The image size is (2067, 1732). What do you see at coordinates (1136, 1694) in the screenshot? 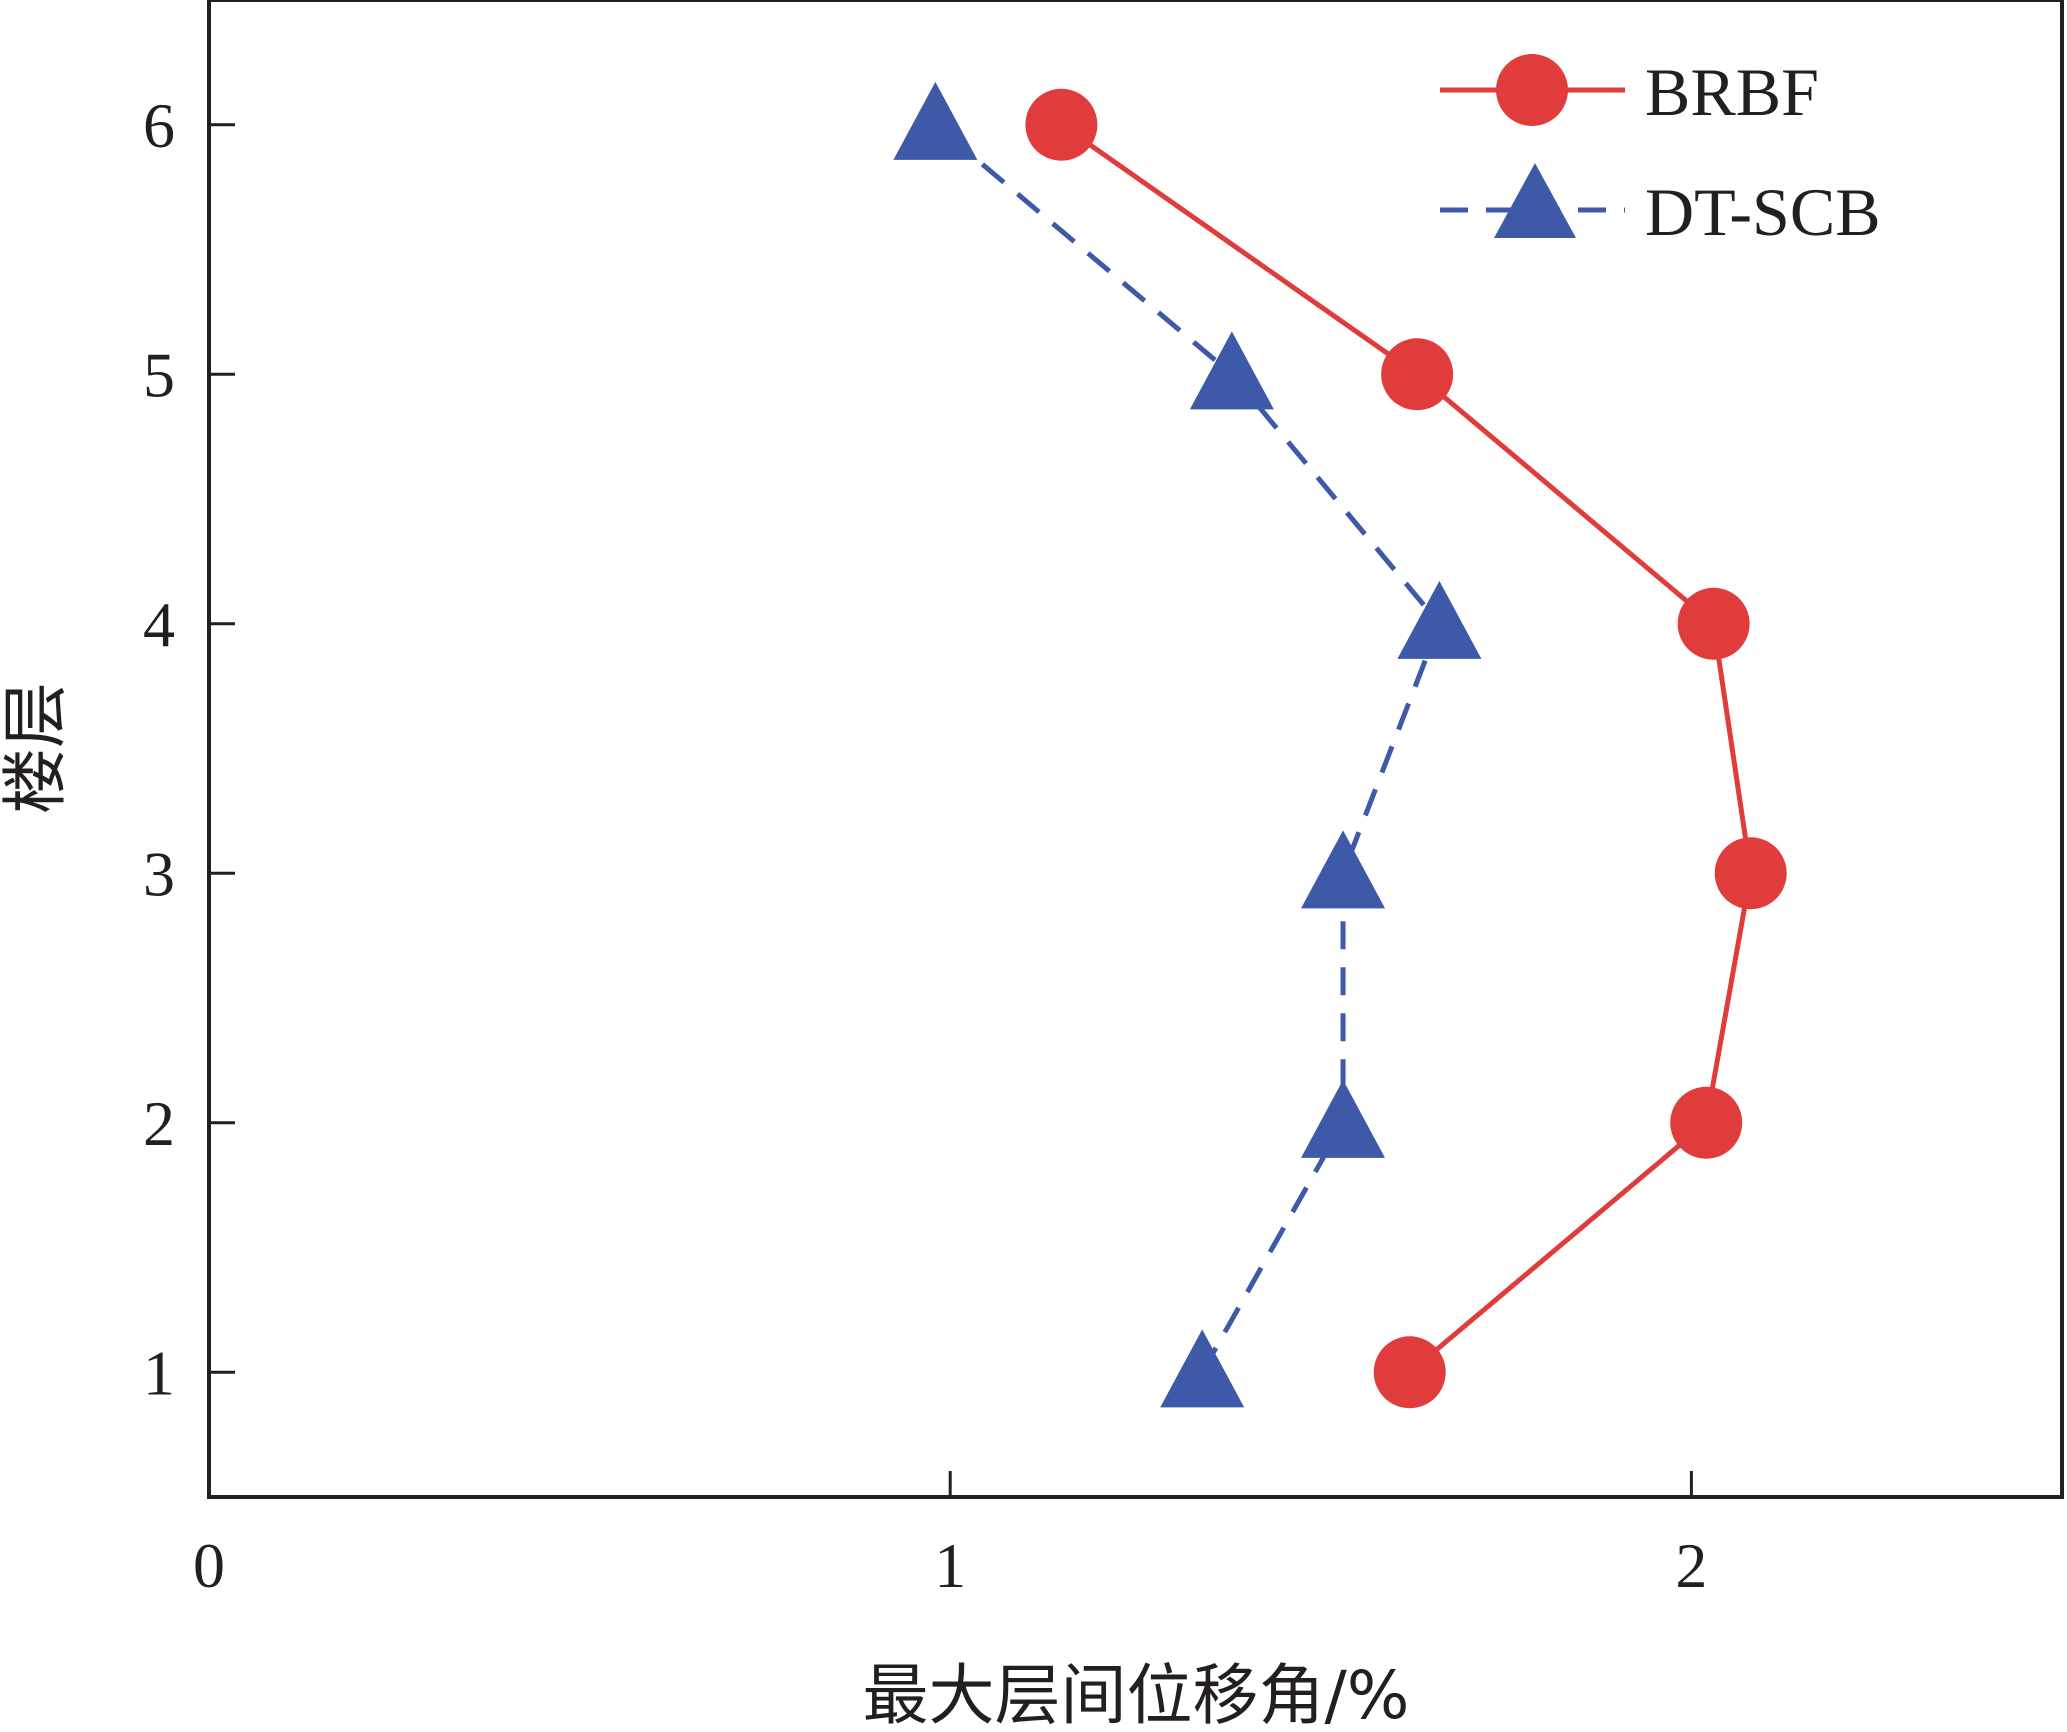
I see `x-axis-title: 最大层间位移角/%` at bounding box center [1136, 1694].